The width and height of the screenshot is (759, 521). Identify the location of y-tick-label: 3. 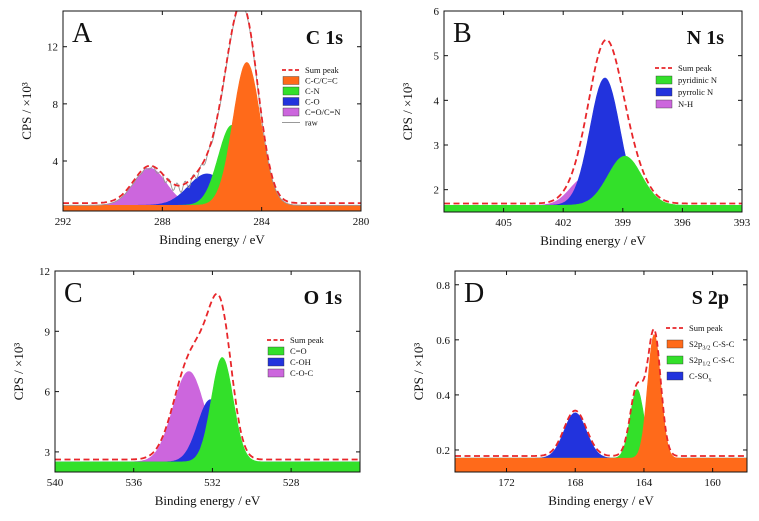
(437, 146).